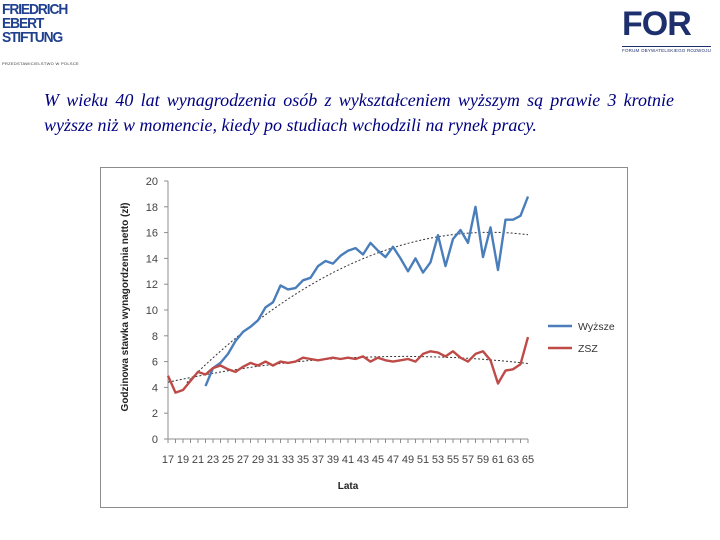 This screenshot has width=720, height=540. Describe the element at coordinates (35, 9) in the screenshot. I see `fes-logo-line-1: FRIEDRICH` at that location.